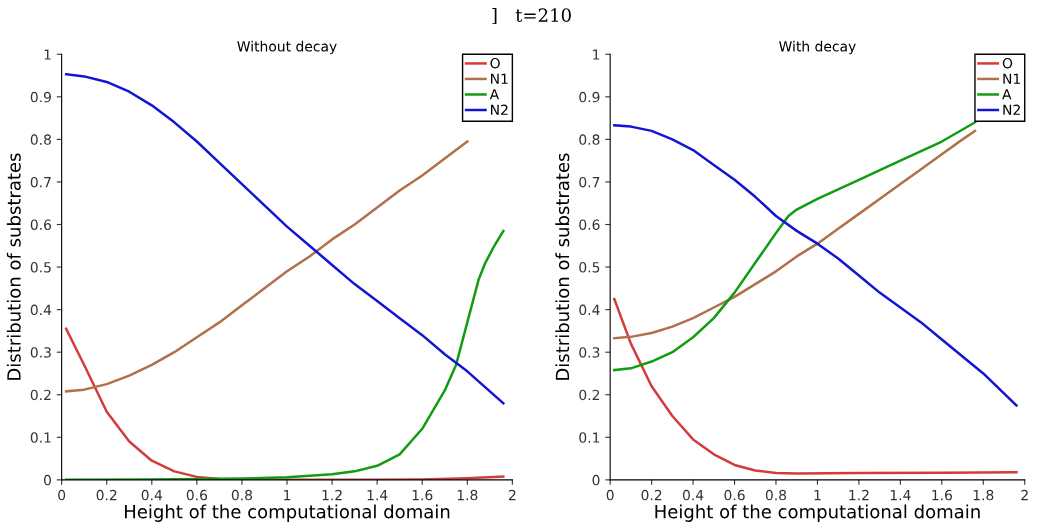 This screenshot has width=1063, height=532. Describe the element at coordinates (817, 47) in the screenshot. I see `chart-title: With decay` at that location.